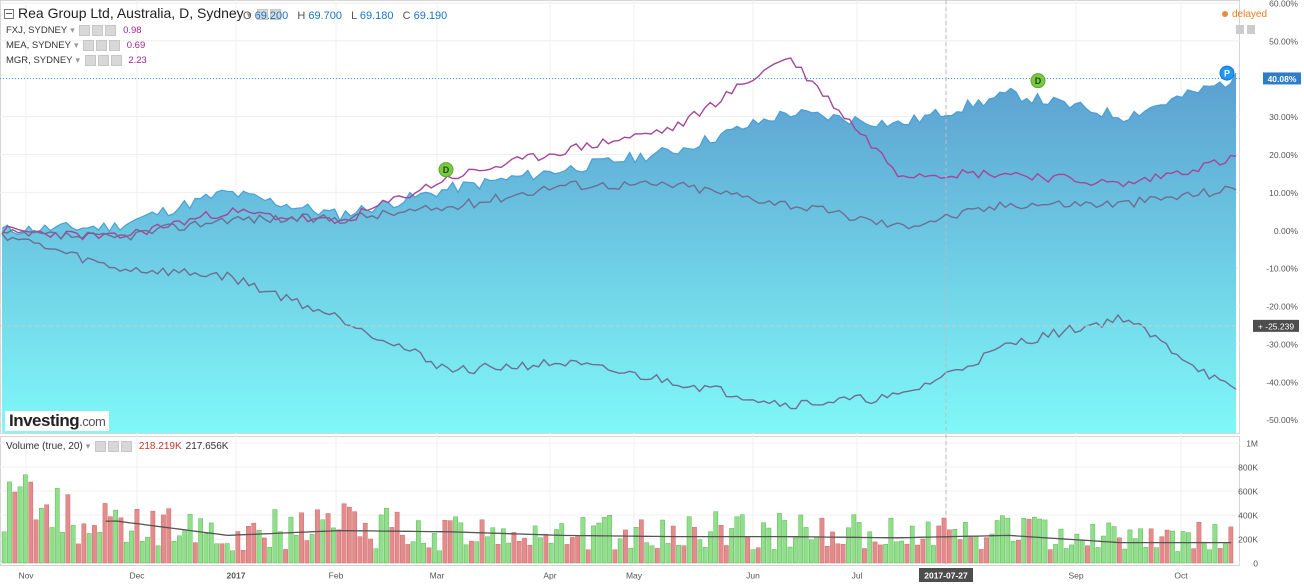 The image size is (1304, 585). Describe the element at coordinates (236, 576) in the screenshot. I see `time-tick-label: 2017` at that location.